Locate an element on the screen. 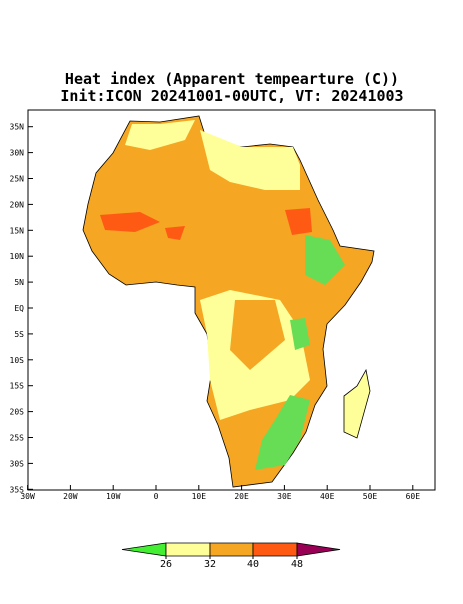 This screenshot has width=463, height=604. red-sudan is located at coordinates (298, 221).